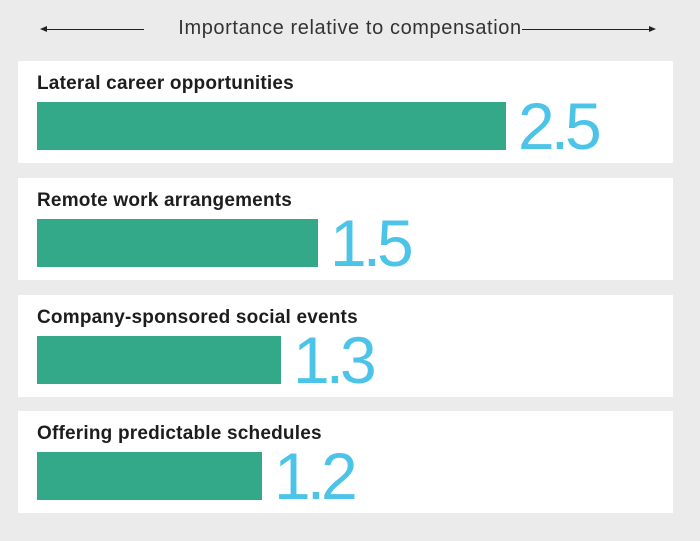  I want to click on left-arrow-icon, so click(92, 29).